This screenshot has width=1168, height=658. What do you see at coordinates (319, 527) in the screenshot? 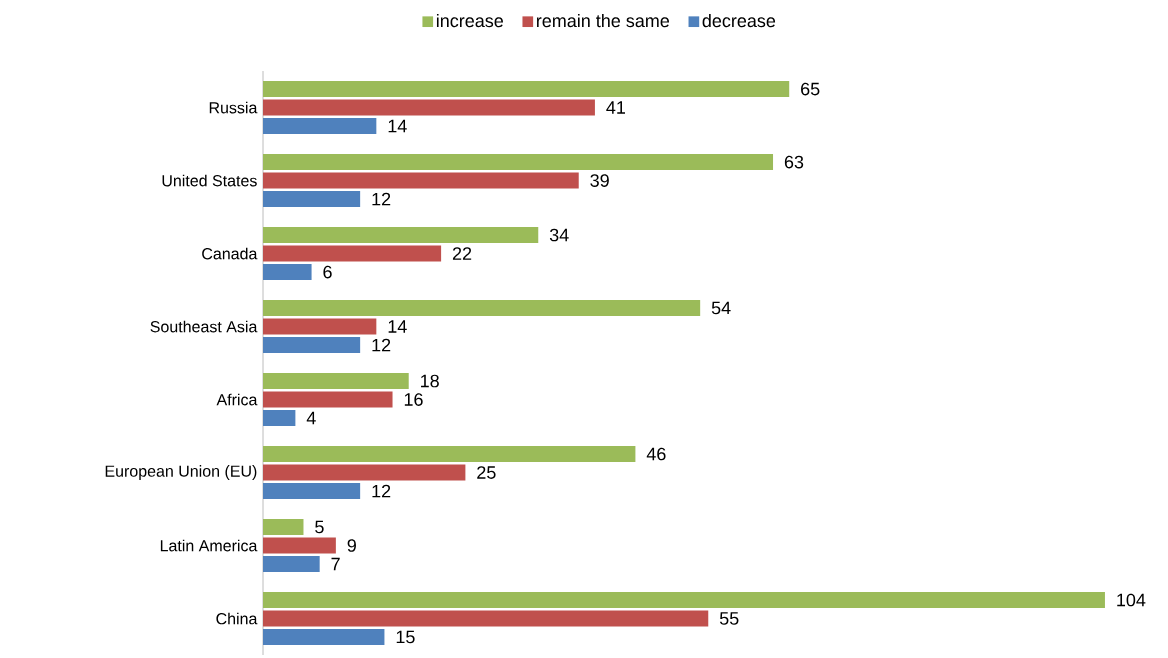
I see `data-label: 5` at bounding box center [319, 527].